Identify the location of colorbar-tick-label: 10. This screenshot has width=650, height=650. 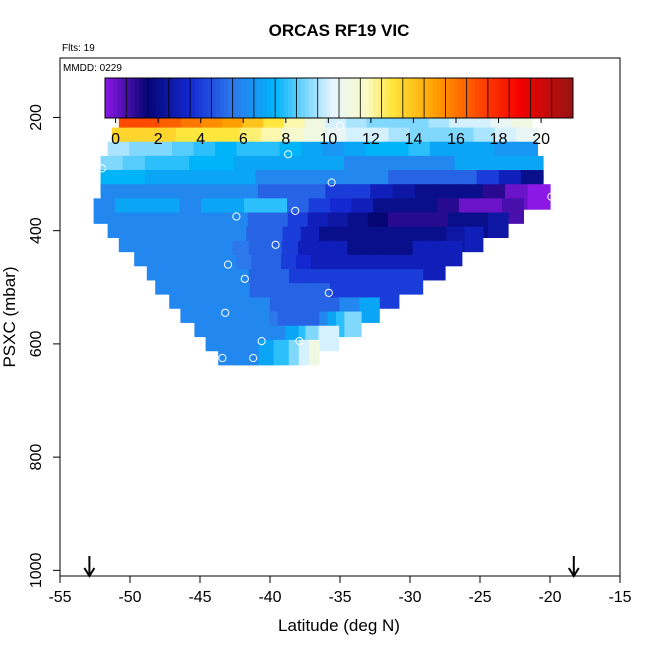
(328, 139).